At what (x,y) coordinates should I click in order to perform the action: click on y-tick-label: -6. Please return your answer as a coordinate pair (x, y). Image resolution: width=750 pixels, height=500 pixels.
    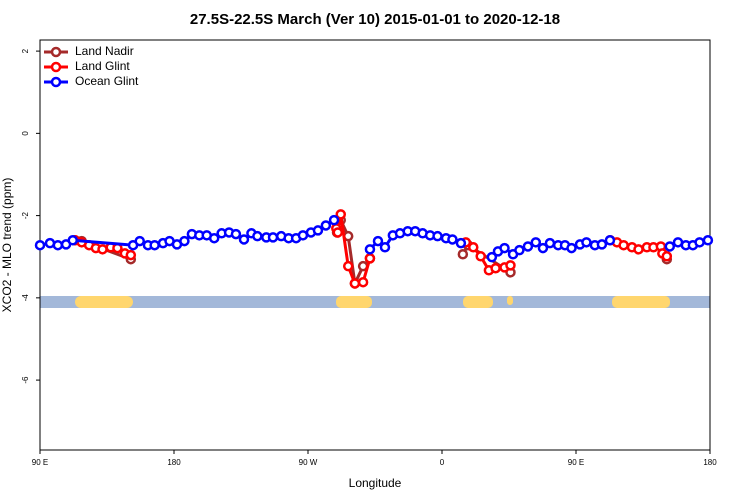
    Looking at the image, I should click on (25, 380).